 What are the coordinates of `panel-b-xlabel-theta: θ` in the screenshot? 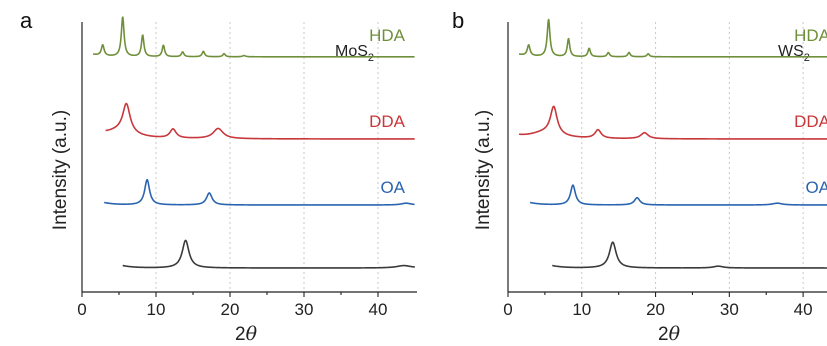 It's located at (675, 334).